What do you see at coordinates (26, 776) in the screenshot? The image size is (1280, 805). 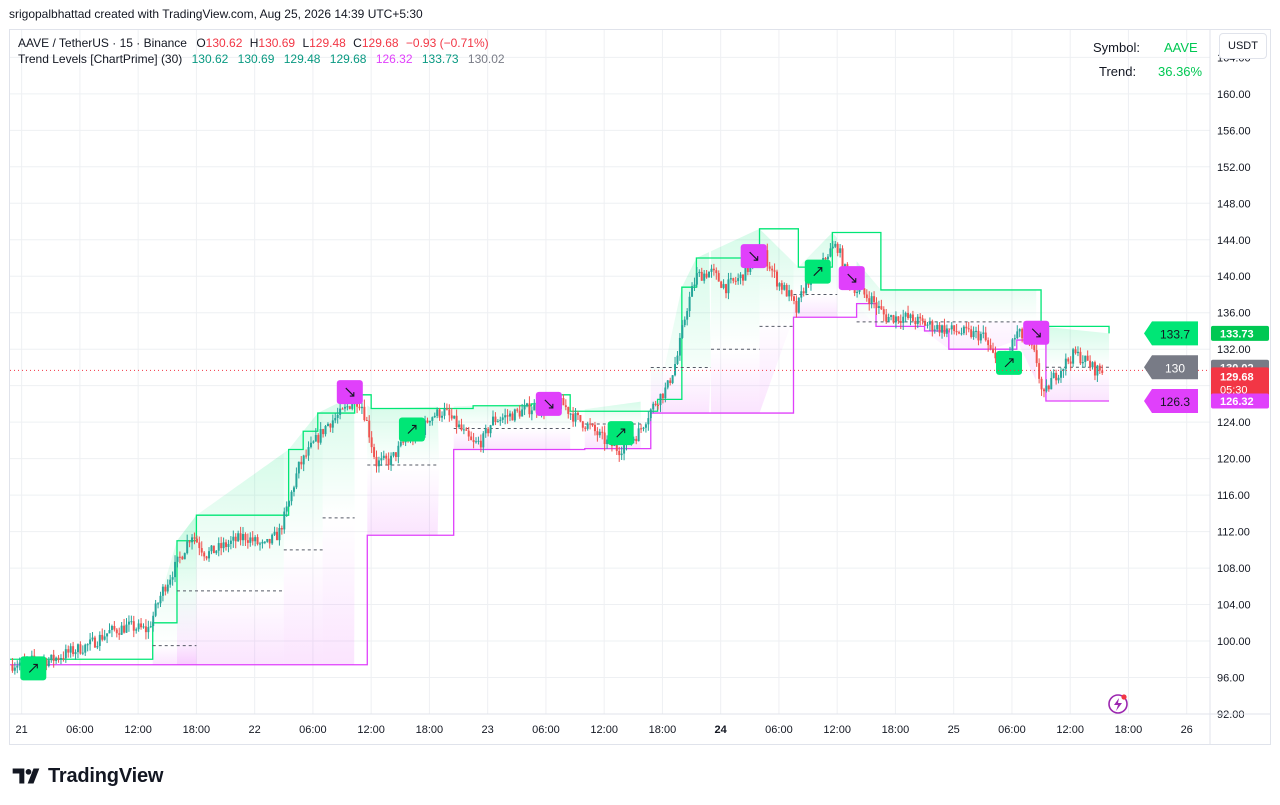 I see `tradingview-logo-icon` at bounding box center [26, 776].